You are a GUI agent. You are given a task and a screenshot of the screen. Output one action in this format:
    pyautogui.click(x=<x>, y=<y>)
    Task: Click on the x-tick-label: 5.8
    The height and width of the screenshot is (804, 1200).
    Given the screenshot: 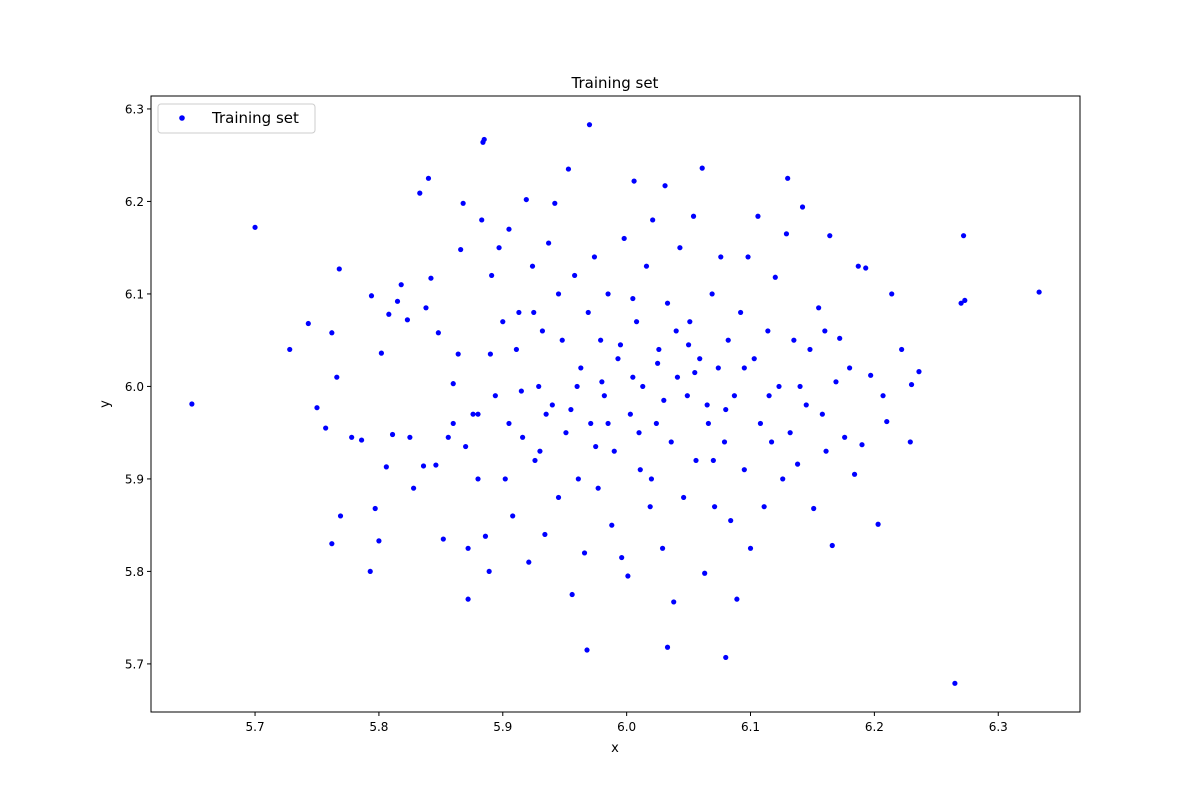 What is the action you would take?
    pyautogui.click(x=378, y=727)
    